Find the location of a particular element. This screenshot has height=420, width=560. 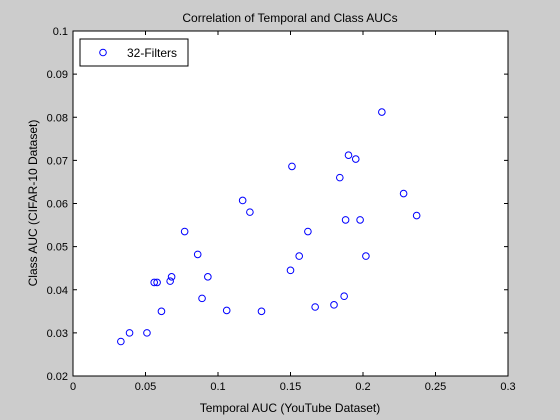

legend: 32-Filters is located at coordinates (134, 52).